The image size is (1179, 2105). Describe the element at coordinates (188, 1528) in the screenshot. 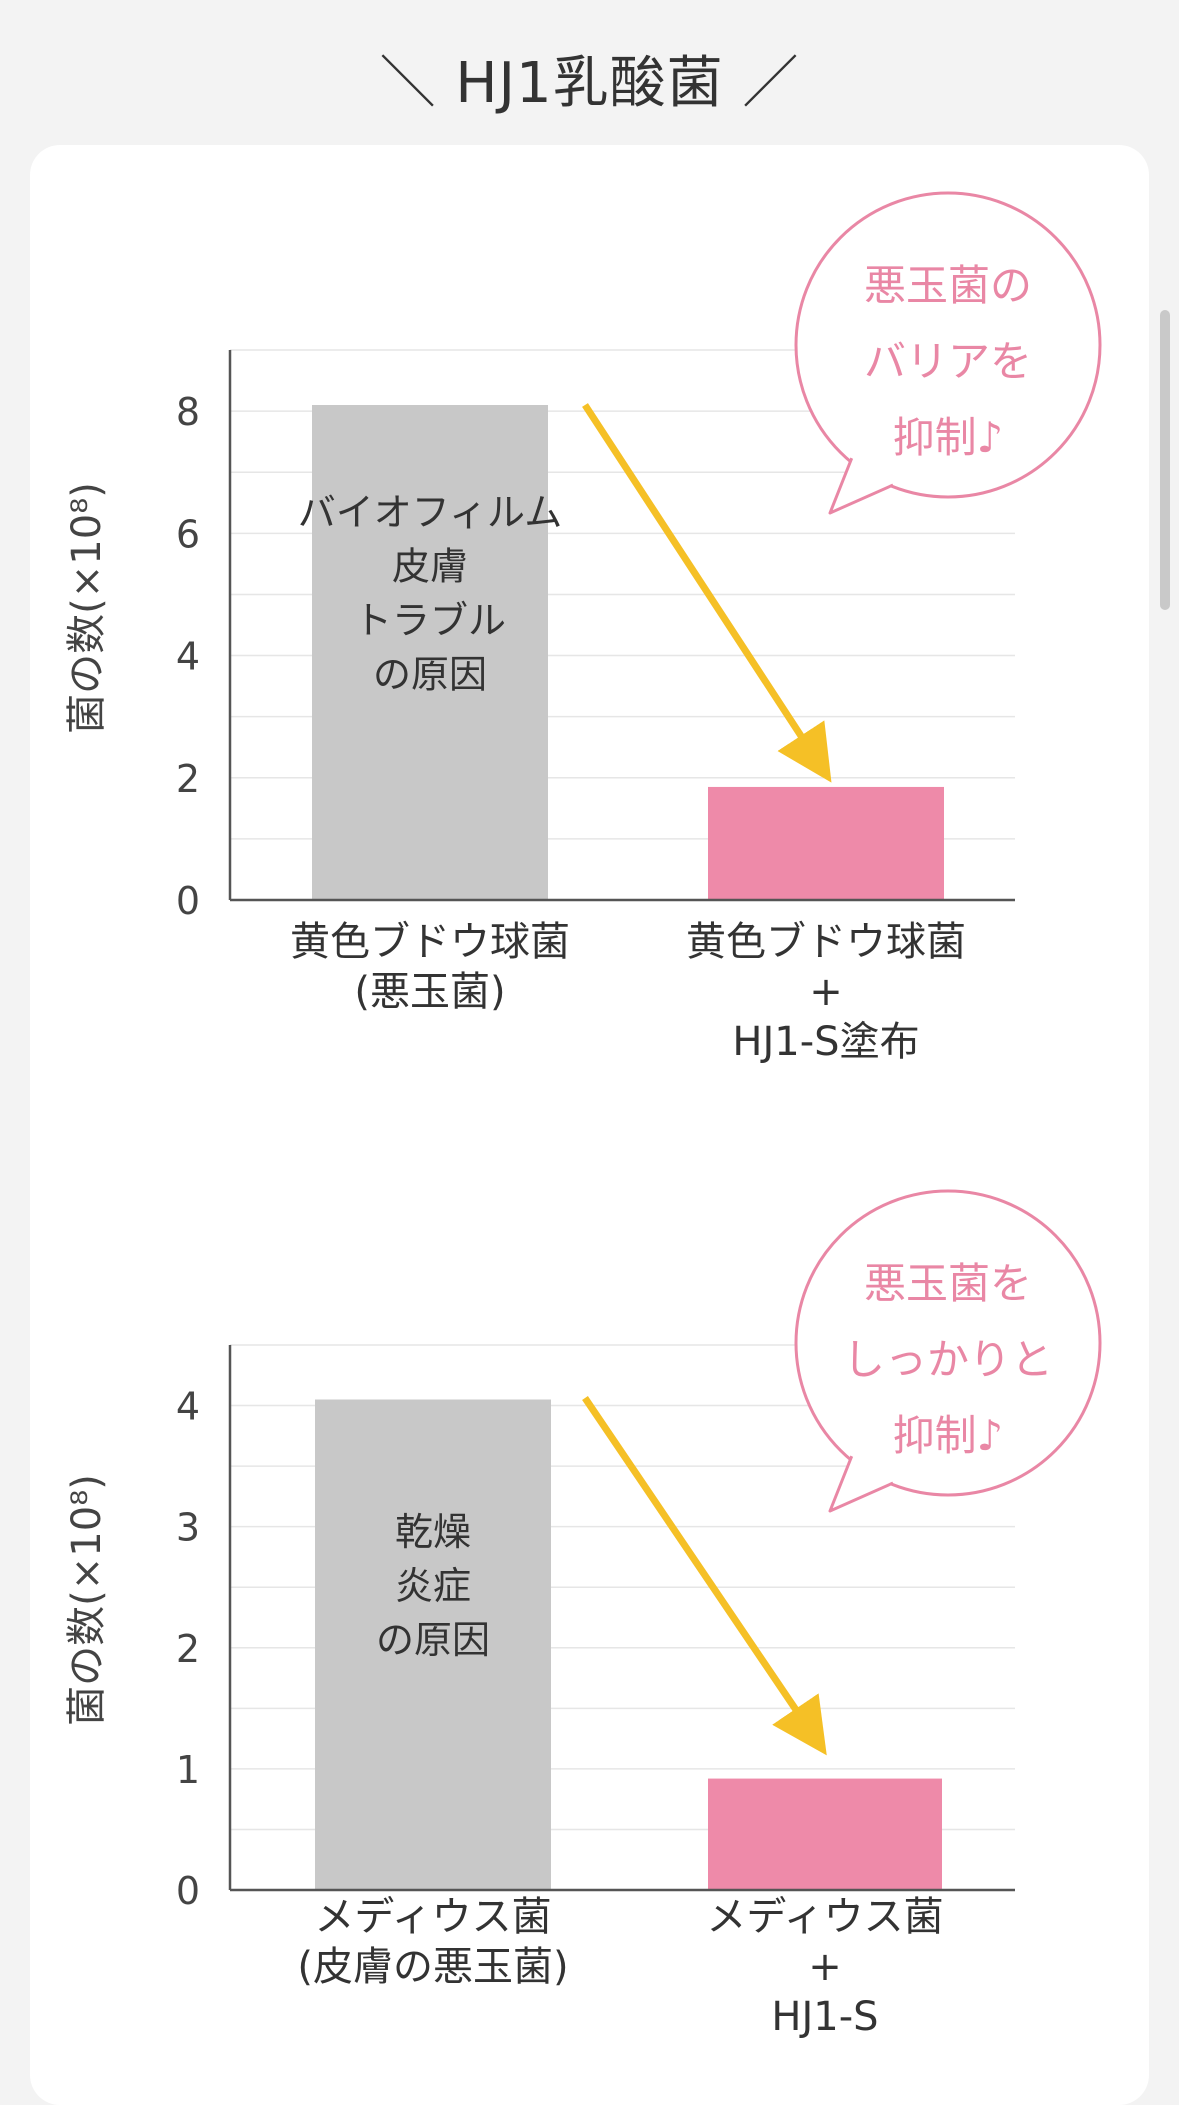

I see `y-tick-label: 3` at that location.